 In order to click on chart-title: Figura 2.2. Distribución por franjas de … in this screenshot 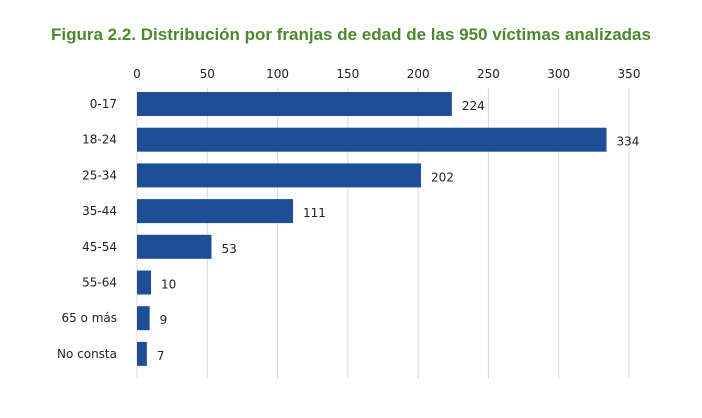, I will do `click(351, 34)`.